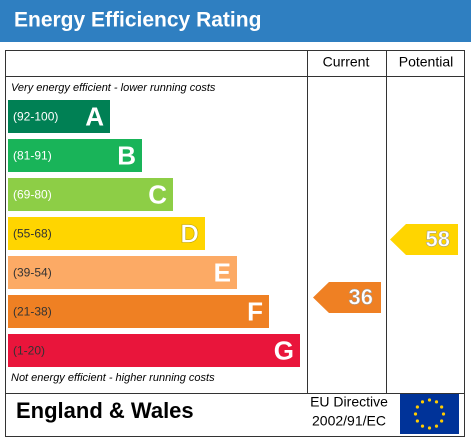 This screenshot has width=471, height=437. Describe the element at coordinates (157, 194) in the screenshot. I see `band-letter: C` at that location.